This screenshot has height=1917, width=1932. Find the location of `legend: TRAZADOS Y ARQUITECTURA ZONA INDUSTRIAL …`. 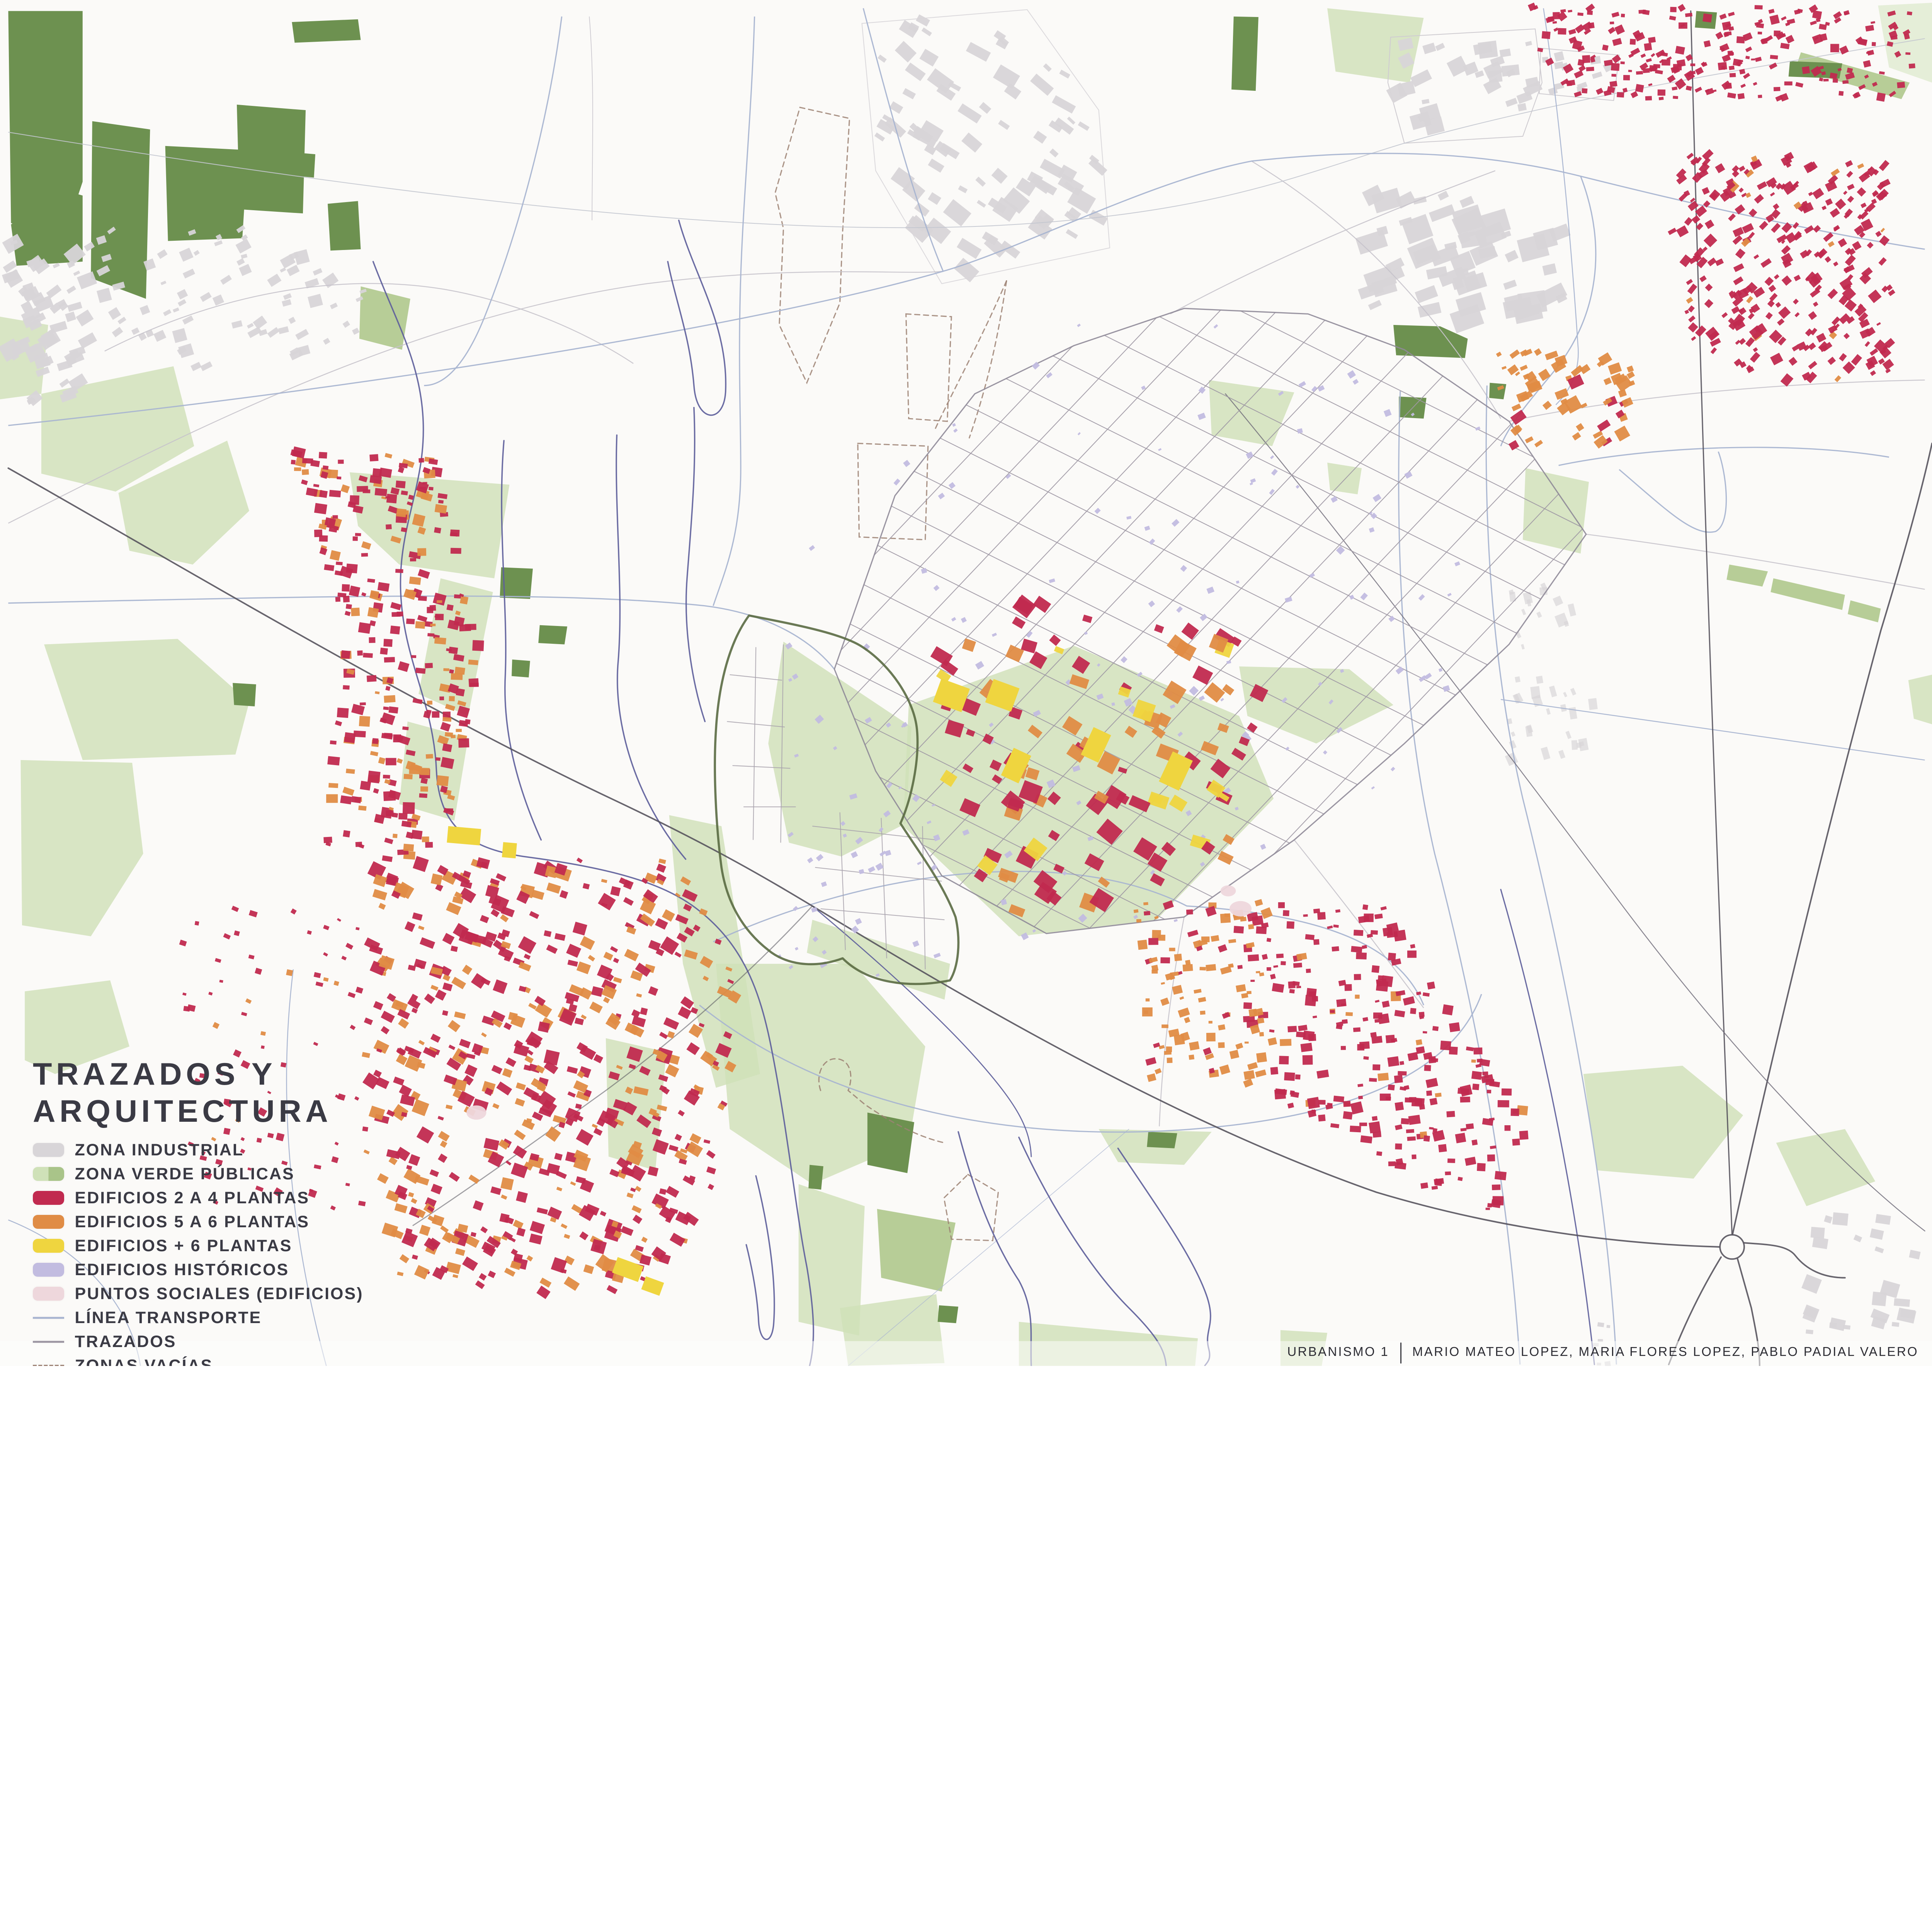

legend: TRAZADOS Y ARQUITECTURA ZONA INDUSTRIAL … is located at coordinates (265, 1211).